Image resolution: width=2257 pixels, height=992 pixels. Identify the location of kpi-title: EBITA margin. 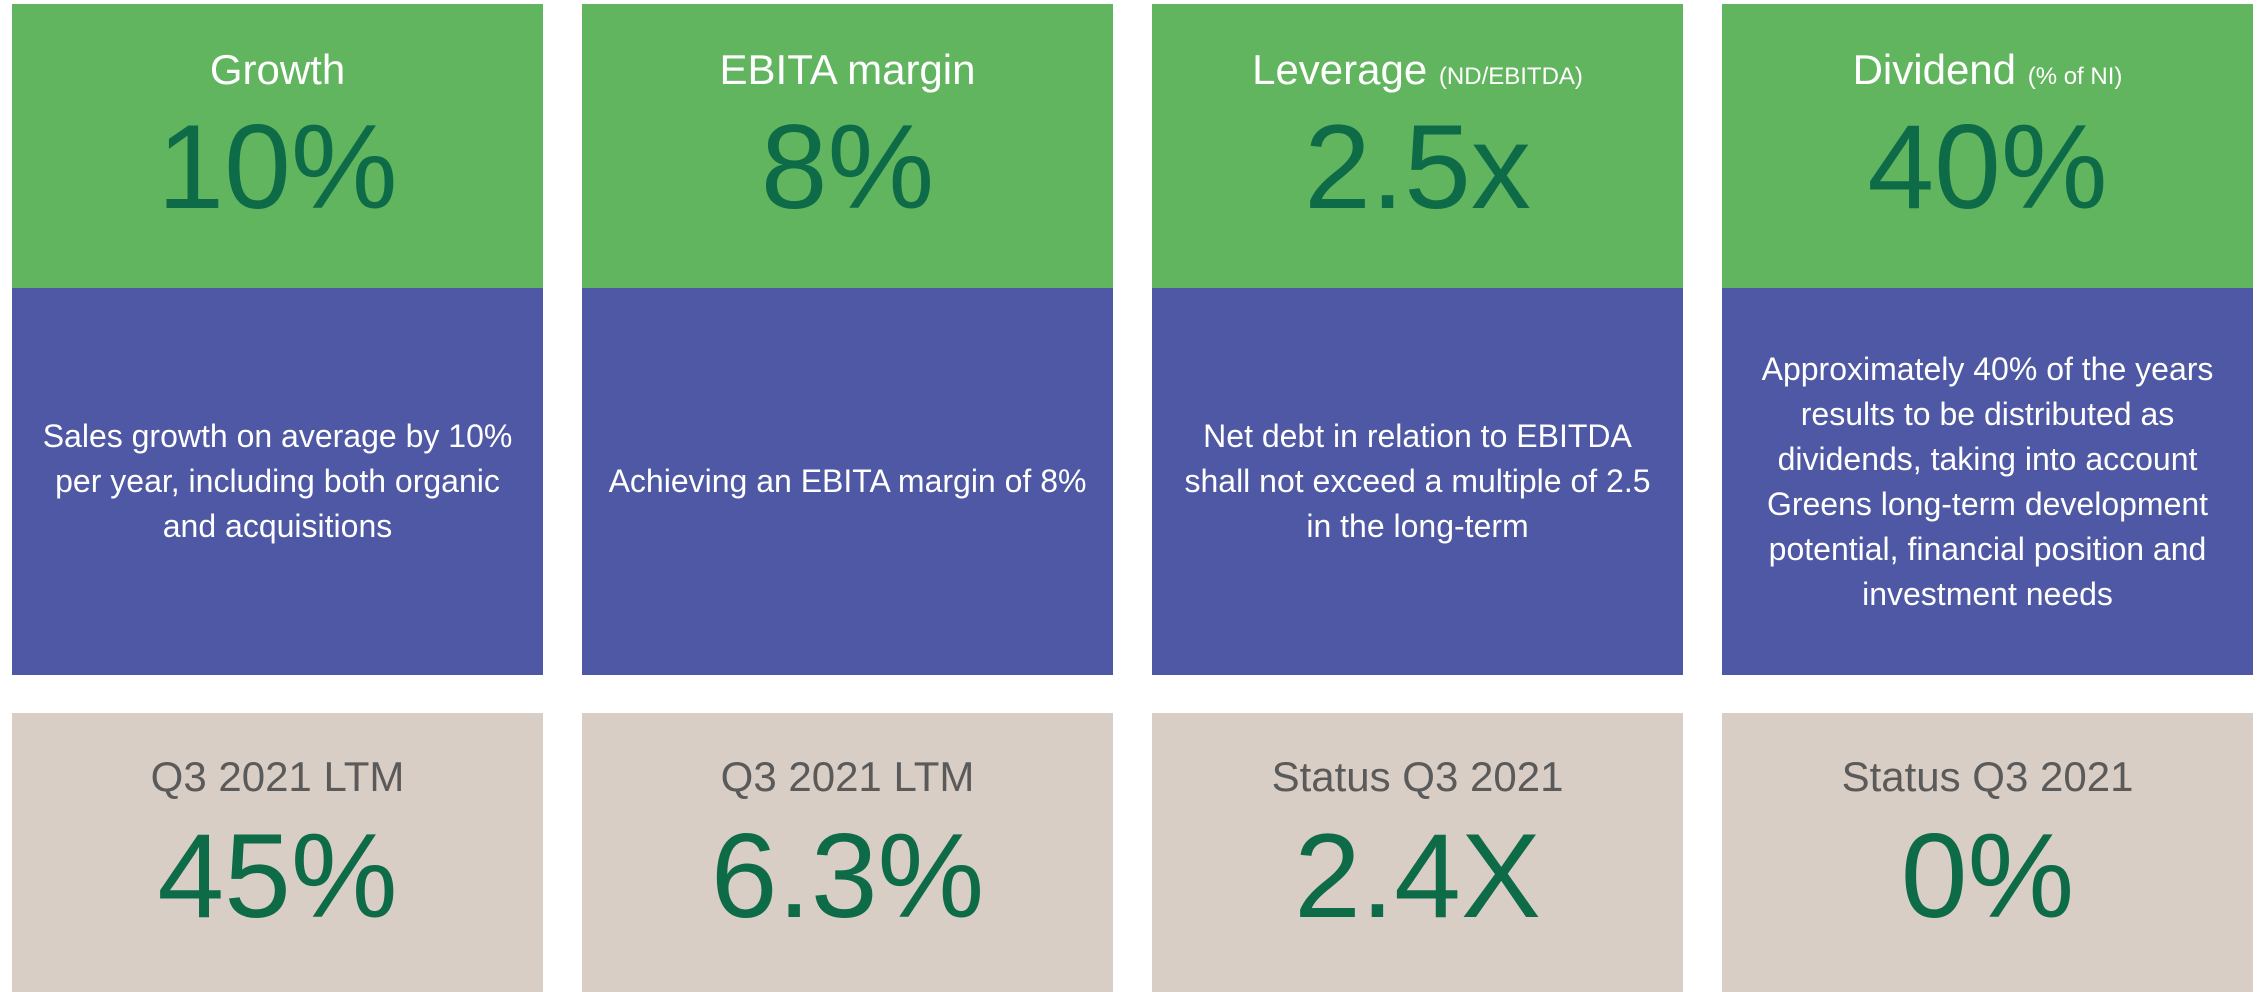
(847, 70).